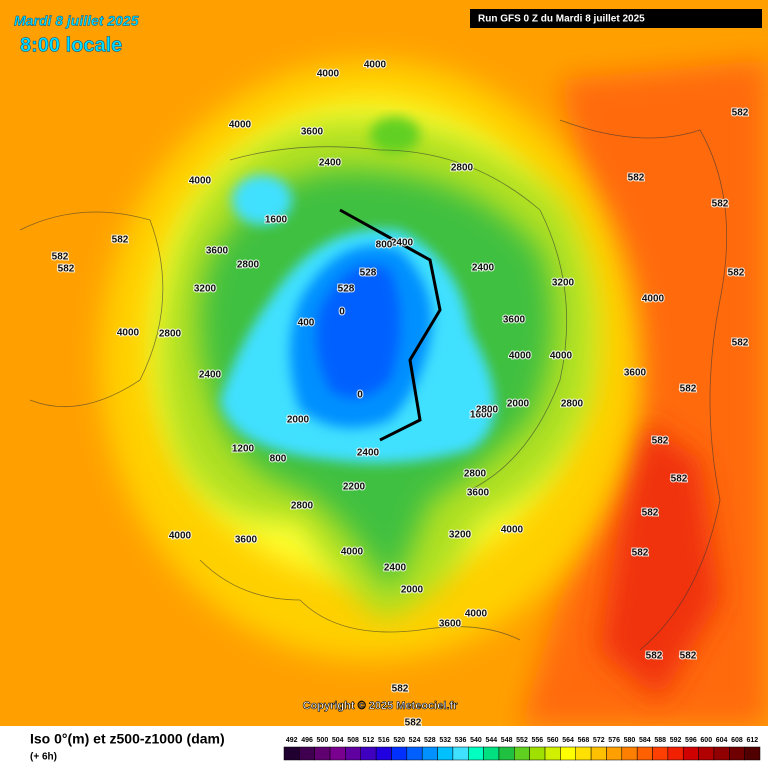  I want to click on colorbar-label: 568, so click(584, 740).